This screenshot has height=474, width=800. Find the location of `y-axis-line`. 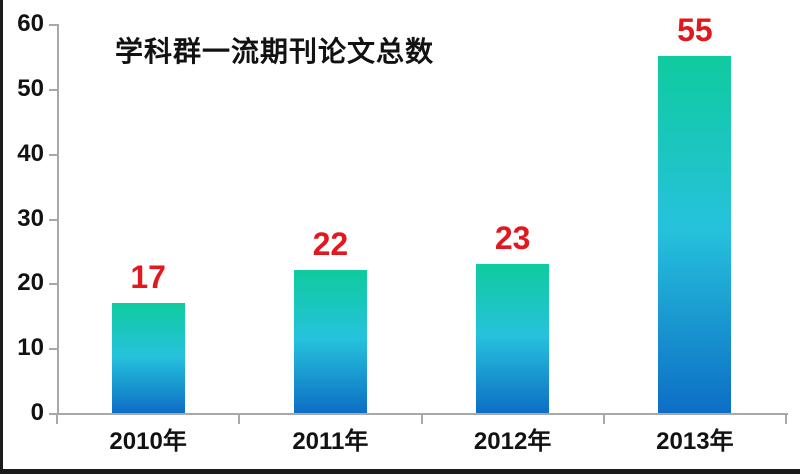

y-axis-line is located at coordinates (58, 219).